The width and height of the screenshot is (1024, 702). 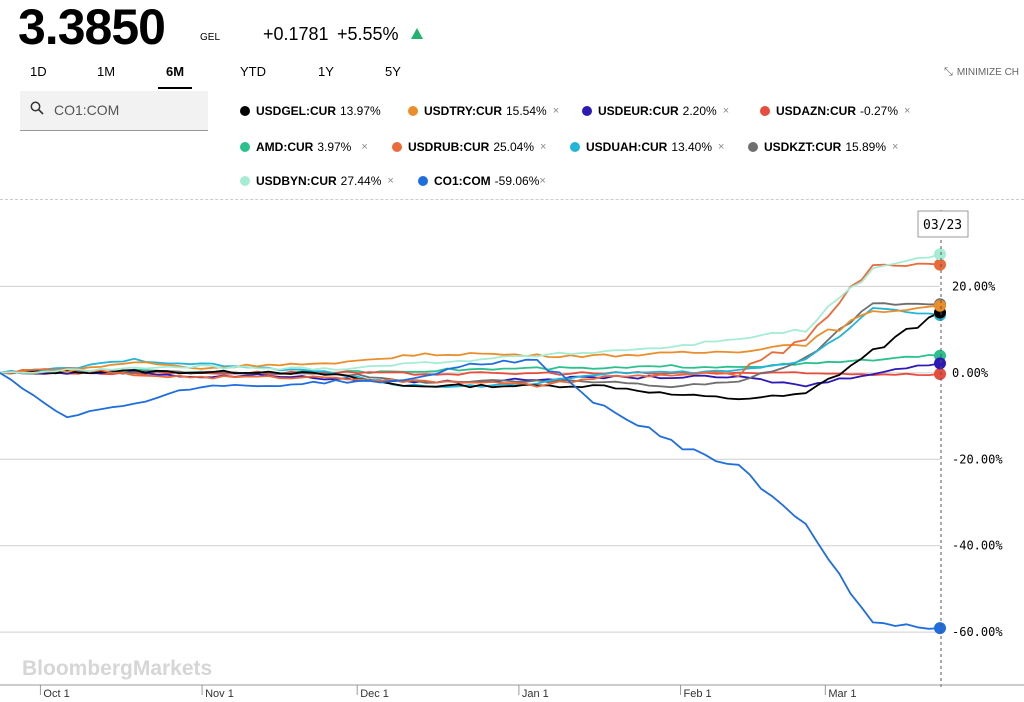 What do you see at coordinates (334, 147) in the screenshot?
I see `legend-value: 3.97%` at bounding box center [334, 147].